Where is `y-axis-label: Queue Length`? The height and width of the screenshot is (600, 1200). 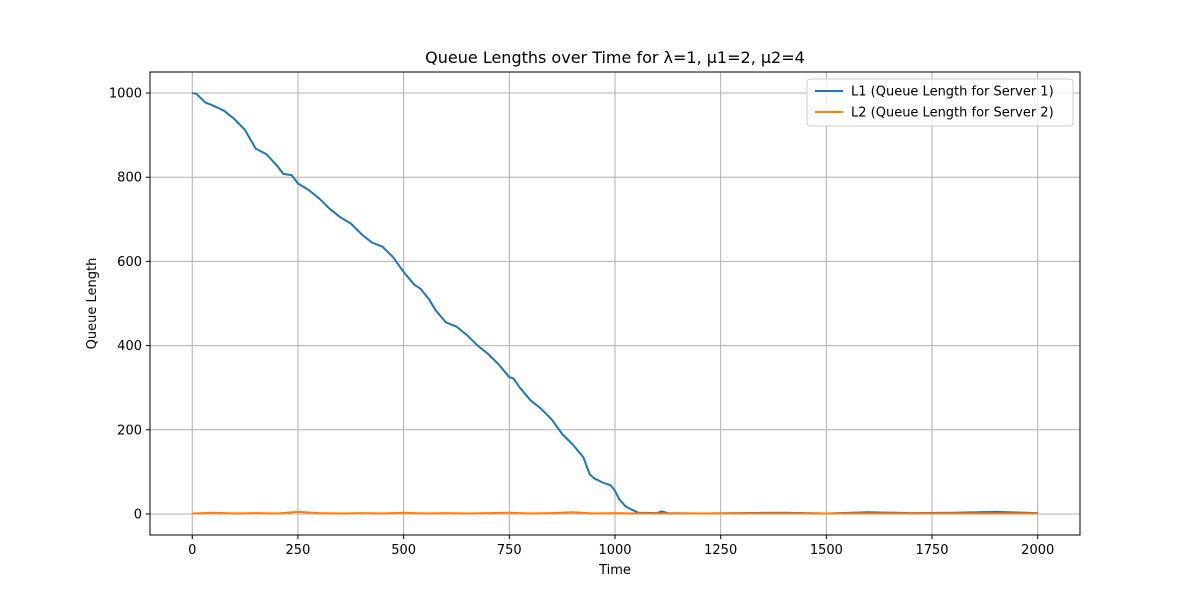
y-axis-label: Queue Length is located at coordinates (92, 304).